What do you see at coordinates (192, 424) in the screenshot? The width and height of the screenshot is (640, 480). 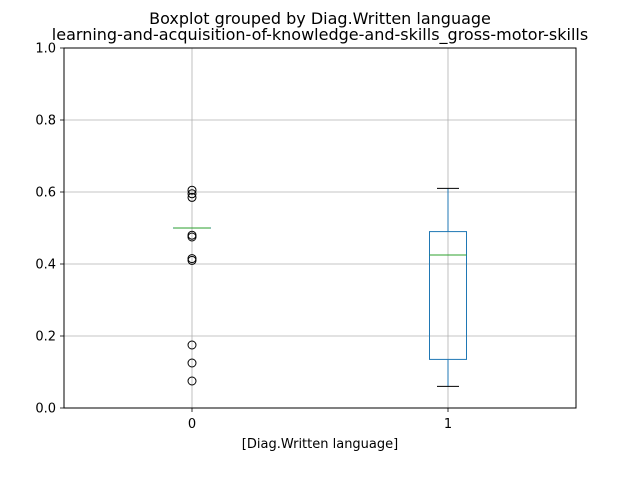 I see `x-tick-label: 0` at bounding box center [192, 424].